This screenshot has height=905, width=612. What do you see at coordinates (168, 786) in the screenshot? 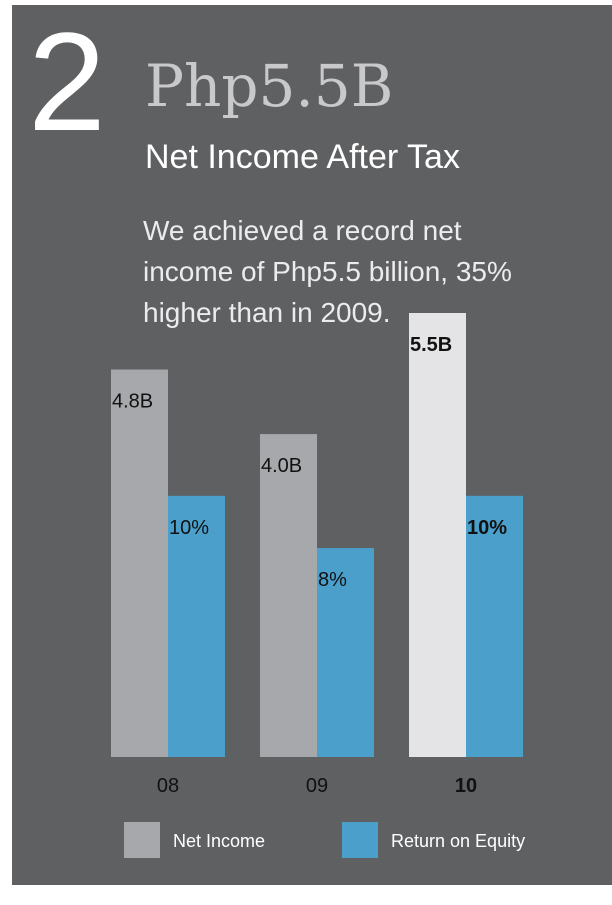
I see `x-tick-label: 08` at bounding box center [168, 786].